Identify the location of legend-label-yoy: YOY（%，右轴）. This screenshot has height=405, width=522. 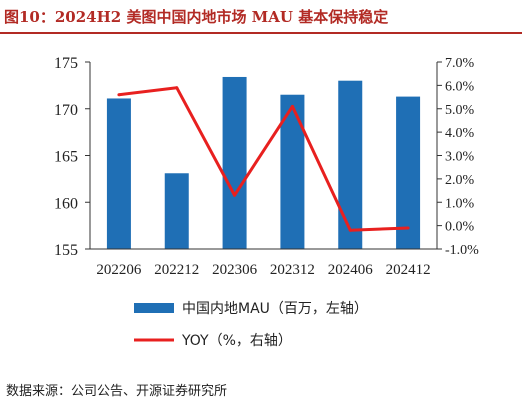
(236, 341).